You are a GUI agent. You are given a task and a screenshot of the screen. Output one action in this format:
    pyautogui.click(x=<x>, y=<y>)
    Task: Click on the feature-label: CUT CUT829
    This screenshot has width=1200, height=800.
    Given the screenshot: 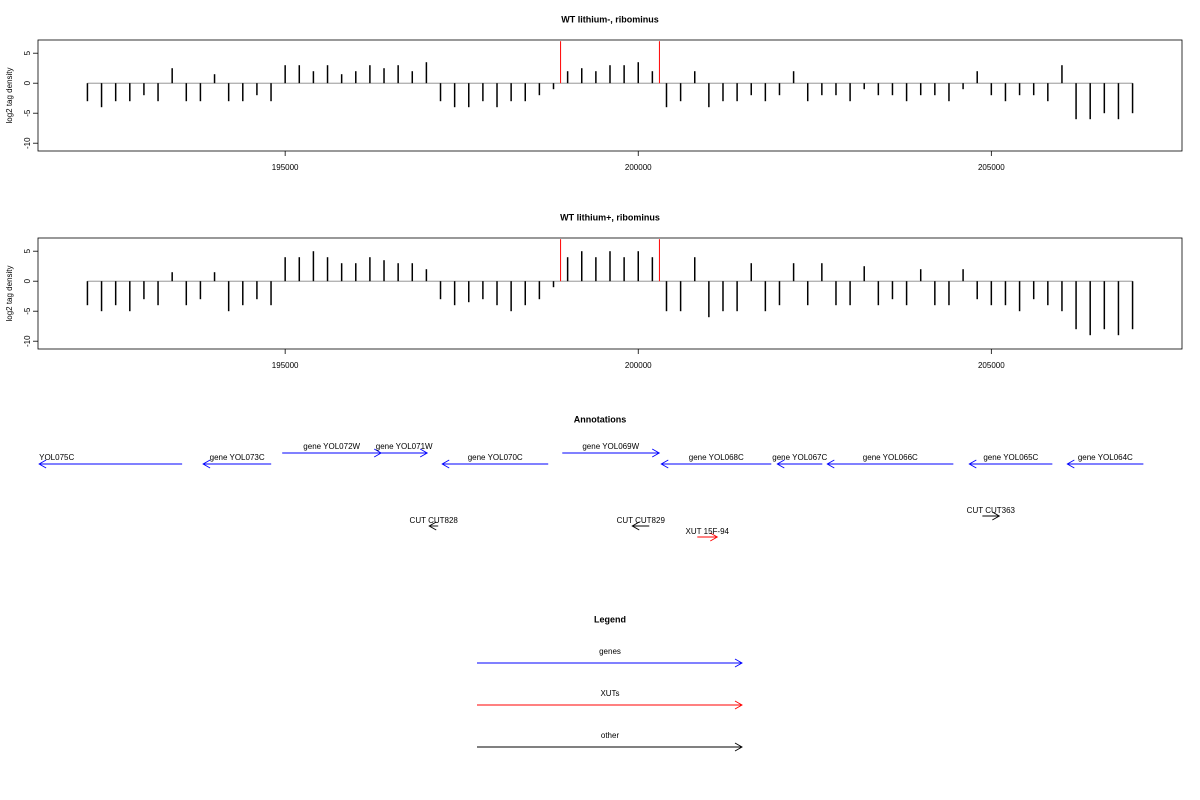 What is the action you would take?
    pyautogui.click(x=641, y=520)
    